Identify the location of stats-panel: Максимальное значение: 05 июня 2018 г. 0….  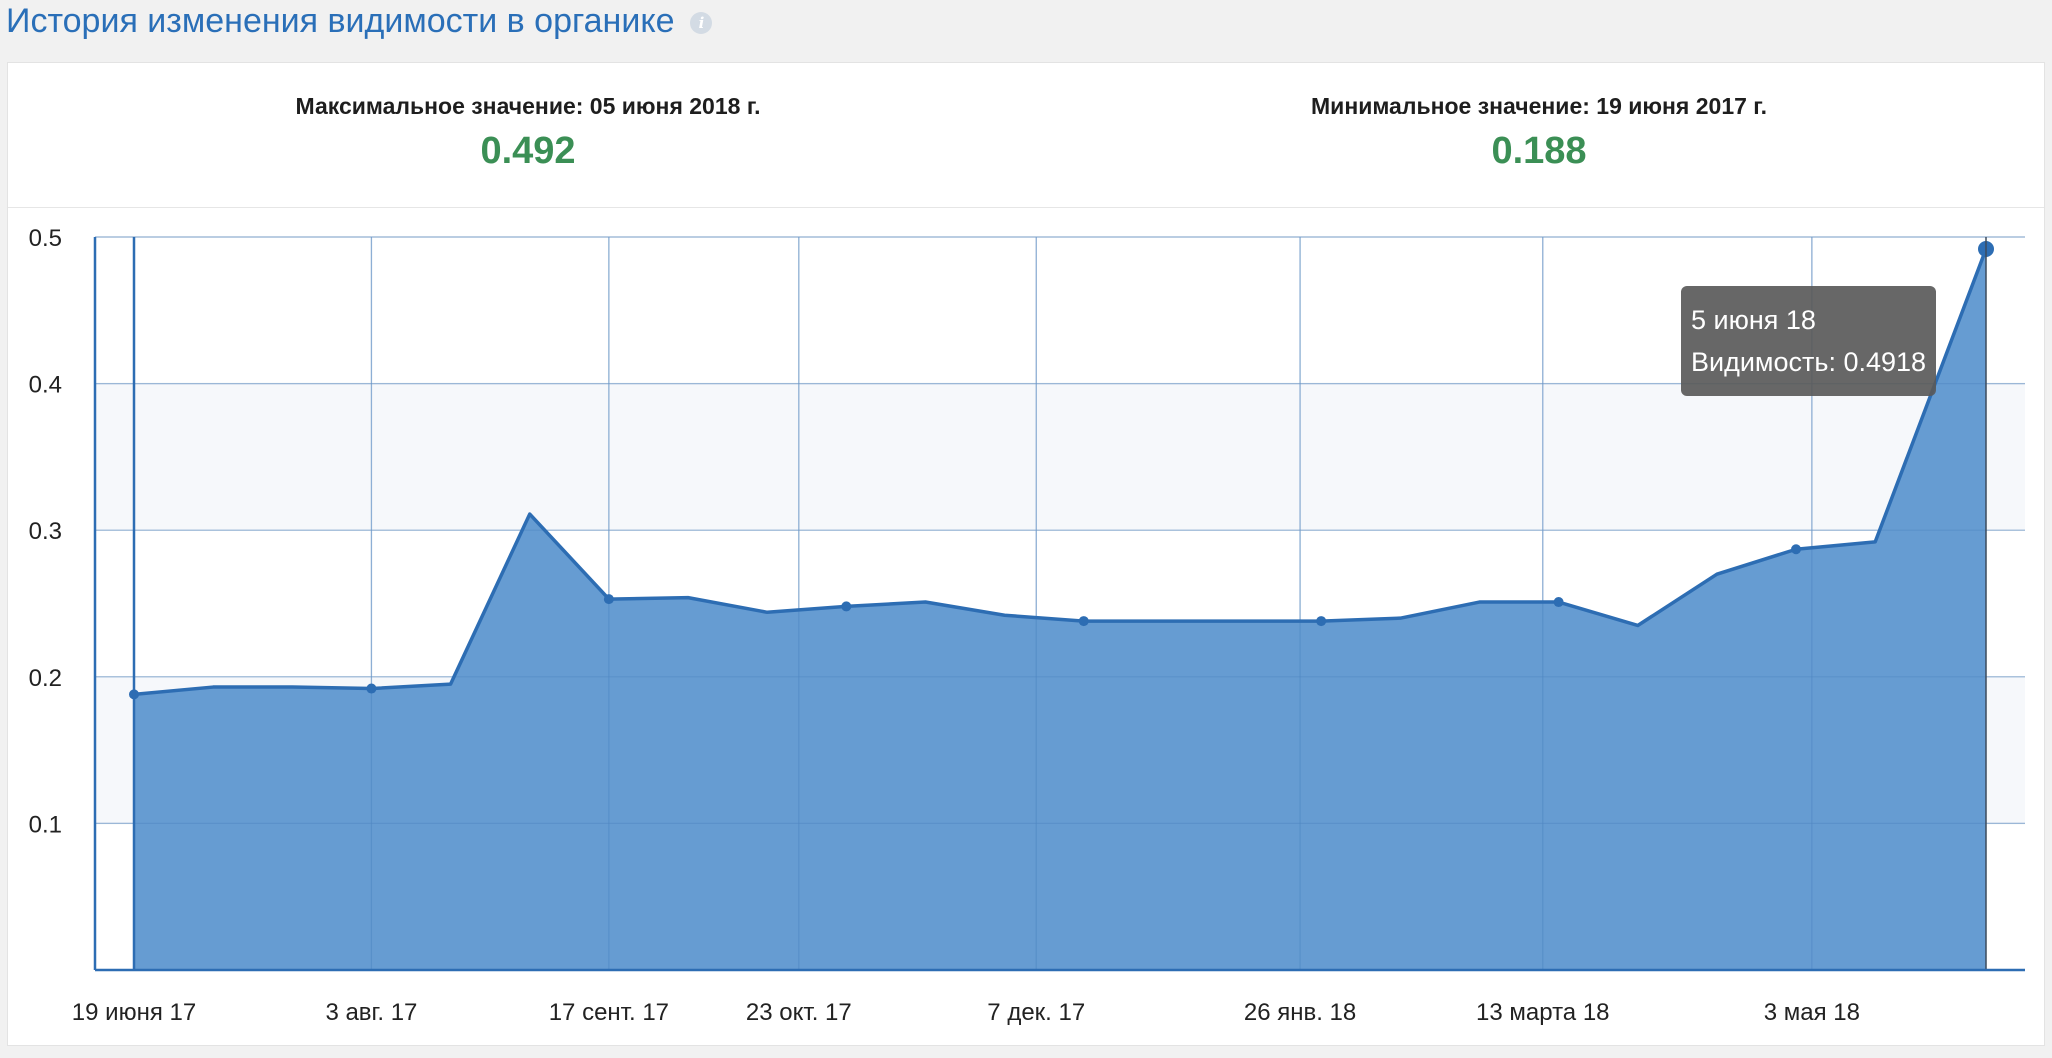
(1026, 135).